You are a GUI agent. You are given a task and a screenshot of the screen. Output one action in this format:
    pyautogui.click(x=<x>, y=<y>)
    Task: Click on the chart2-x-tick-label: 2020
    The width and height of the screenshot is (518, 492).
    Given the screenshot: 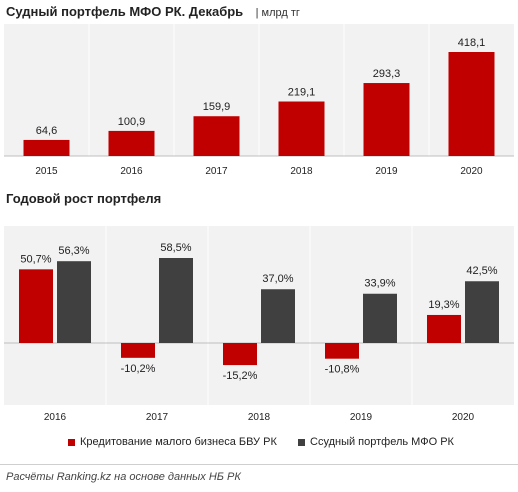 What is the action you would take?
    pyautogui.click(x=463, y=417)
    